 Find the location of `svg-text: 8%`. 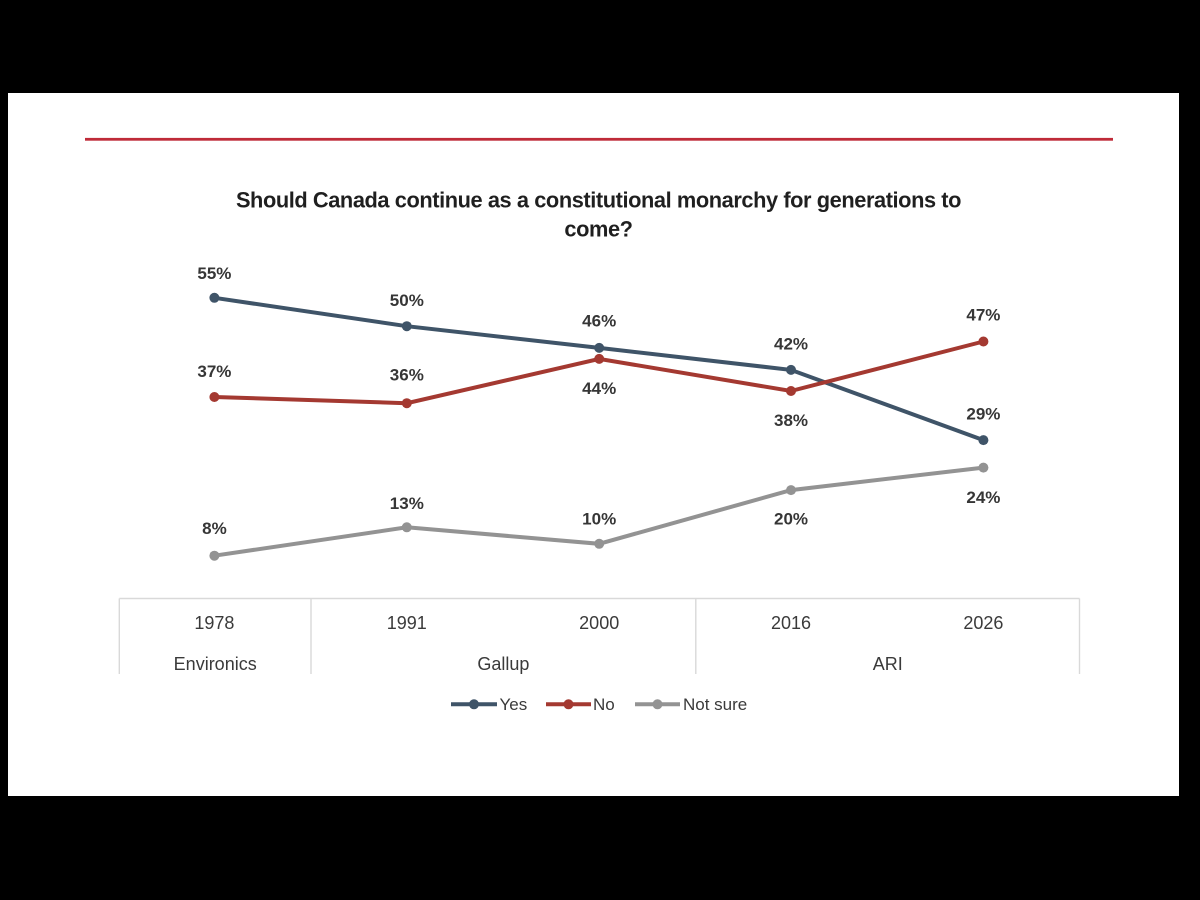

svg-text: 8% is located at coordinates (214, 528).